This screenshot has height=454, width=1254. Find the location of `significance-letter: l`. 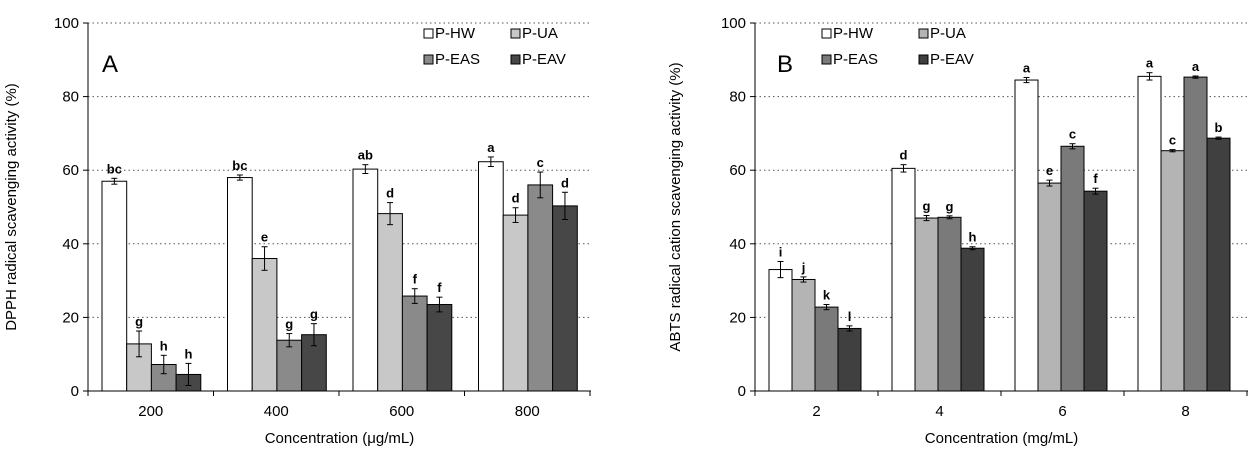

significance-letter: l is located at coordinates (850, 316).